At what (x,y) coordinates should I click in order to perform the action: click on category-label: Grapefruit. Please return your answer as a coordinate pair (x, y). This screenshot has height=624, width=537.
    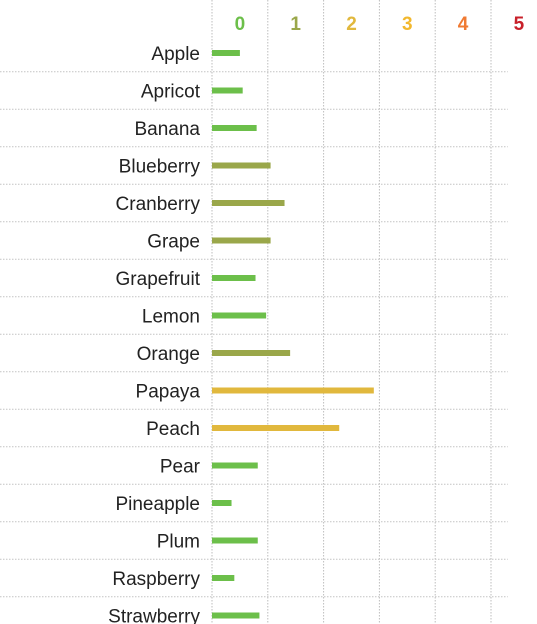
    Looking at the image, I should click on (158, 279).